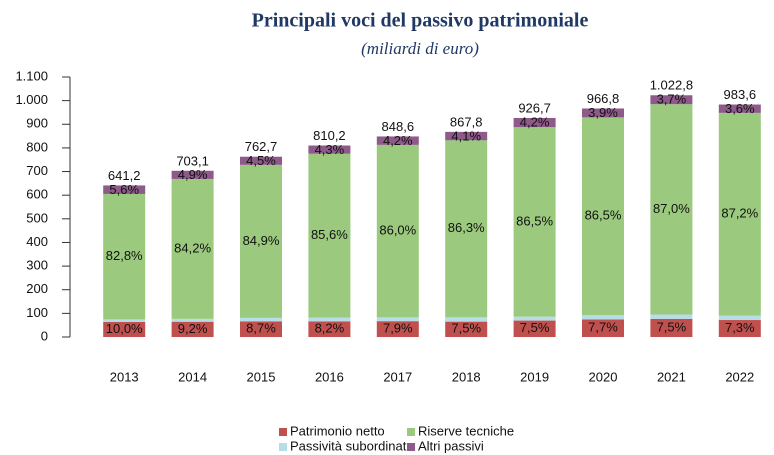 Image resolution: width=774 pixels, height=455 pixels. I want to click on legend-label: Patrimonio netto, so click(337, 430).